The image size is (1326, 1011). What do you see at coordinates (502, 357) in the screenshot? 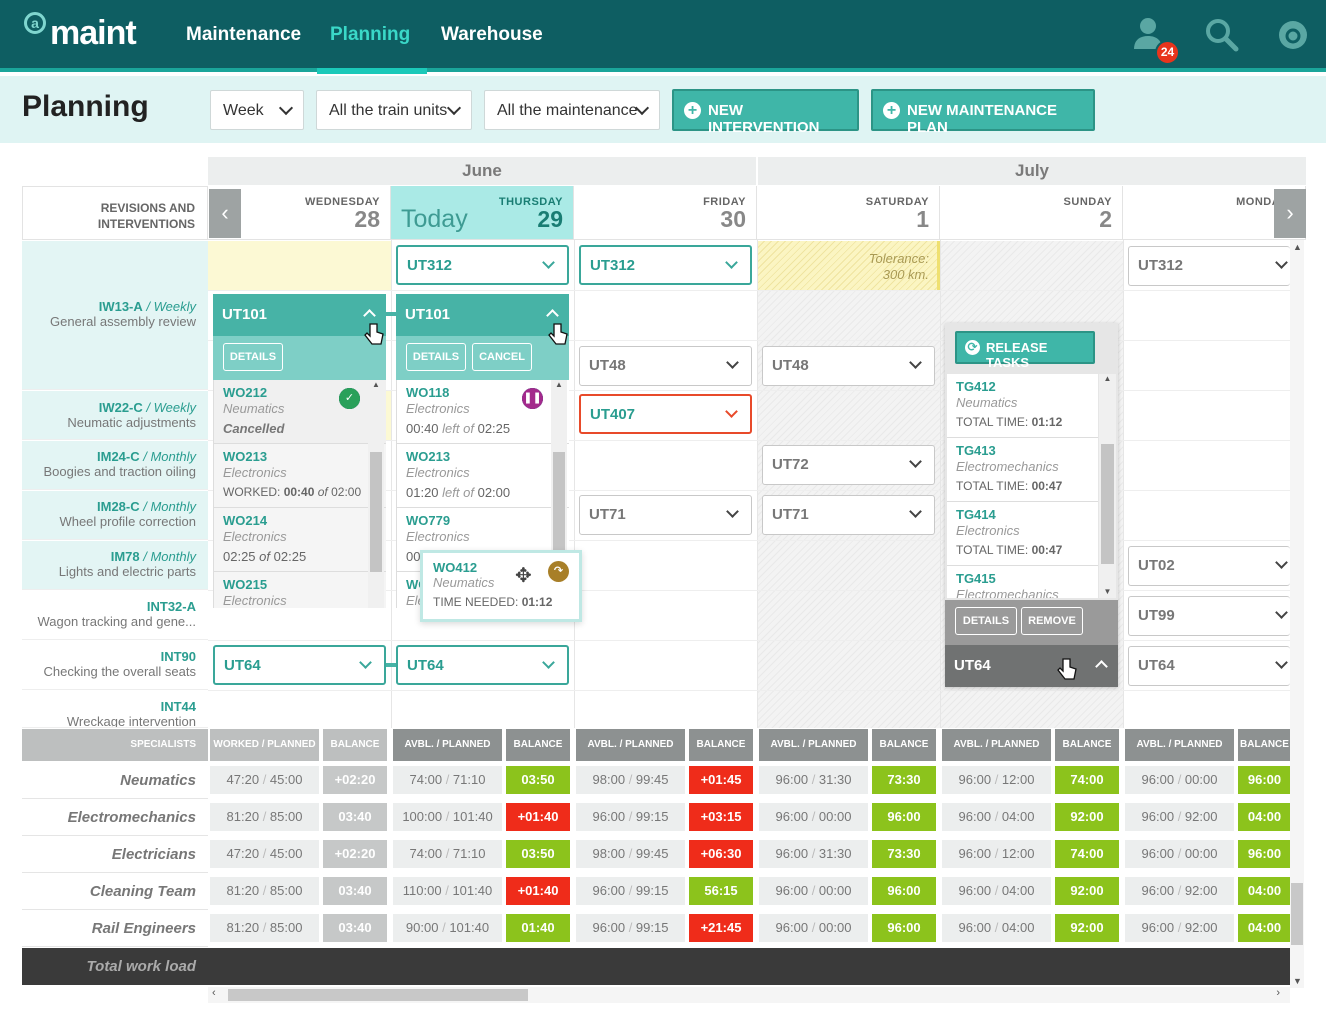
I see `cancel-button: CANCEL` at bounding box center [502, 357].